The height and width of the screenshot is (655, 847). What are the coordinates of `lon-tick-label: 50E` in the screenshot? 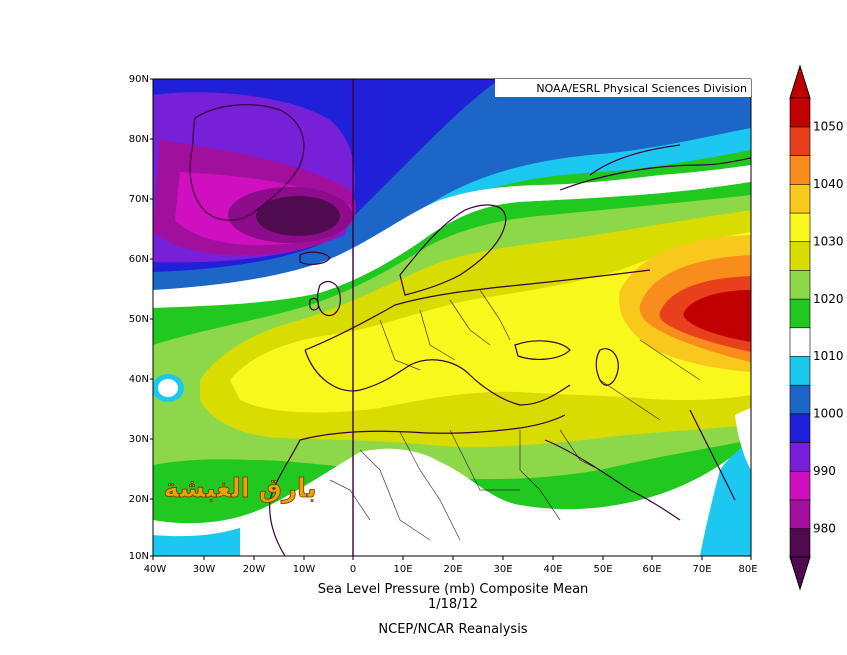 It's located at (602, 569).